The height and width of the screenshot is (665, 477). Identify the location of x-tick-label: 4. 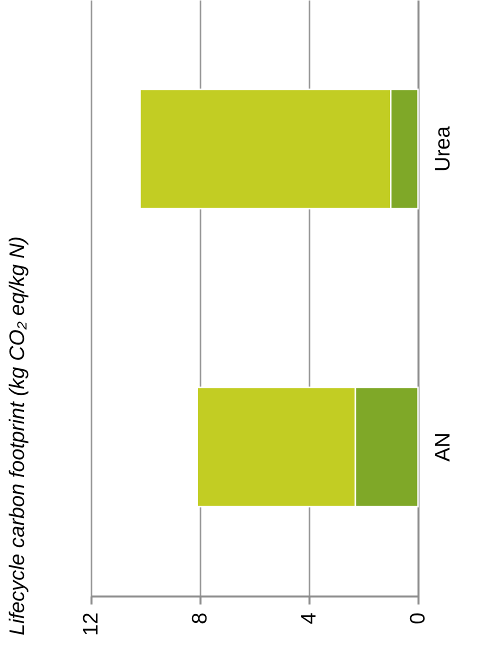
(309, 618).